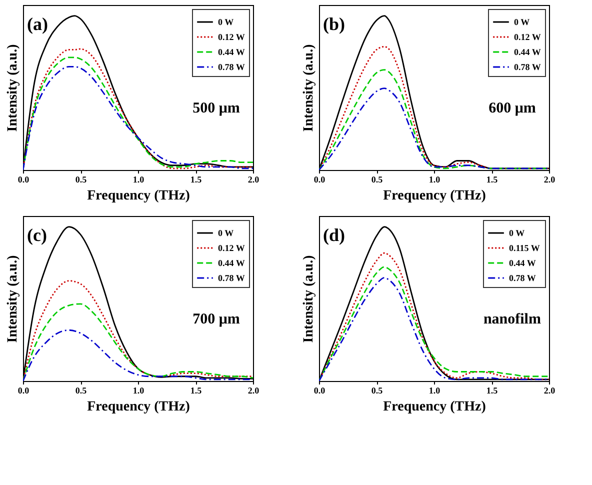 Image resolution: width=592 pixels, height=485 pixels. What do you see at coordinates (216, 319) in the screenshot?
I see `annotation: 700 μm` at bounding box center [216, 319].